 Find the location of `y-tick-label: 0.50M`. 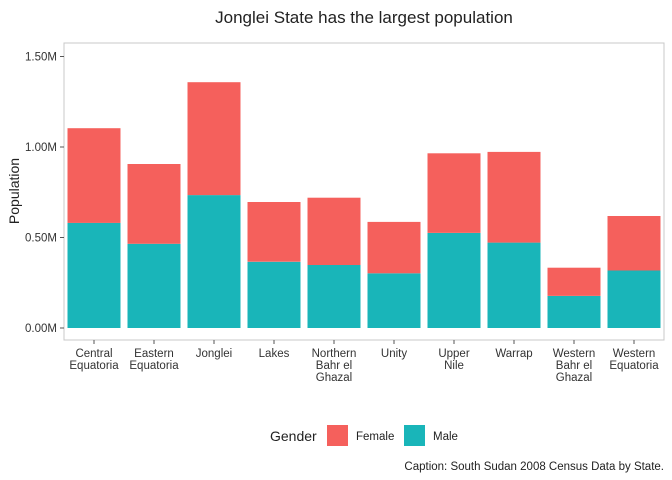

y-tick-label: 0.50M is located at coordinates (41, 239).